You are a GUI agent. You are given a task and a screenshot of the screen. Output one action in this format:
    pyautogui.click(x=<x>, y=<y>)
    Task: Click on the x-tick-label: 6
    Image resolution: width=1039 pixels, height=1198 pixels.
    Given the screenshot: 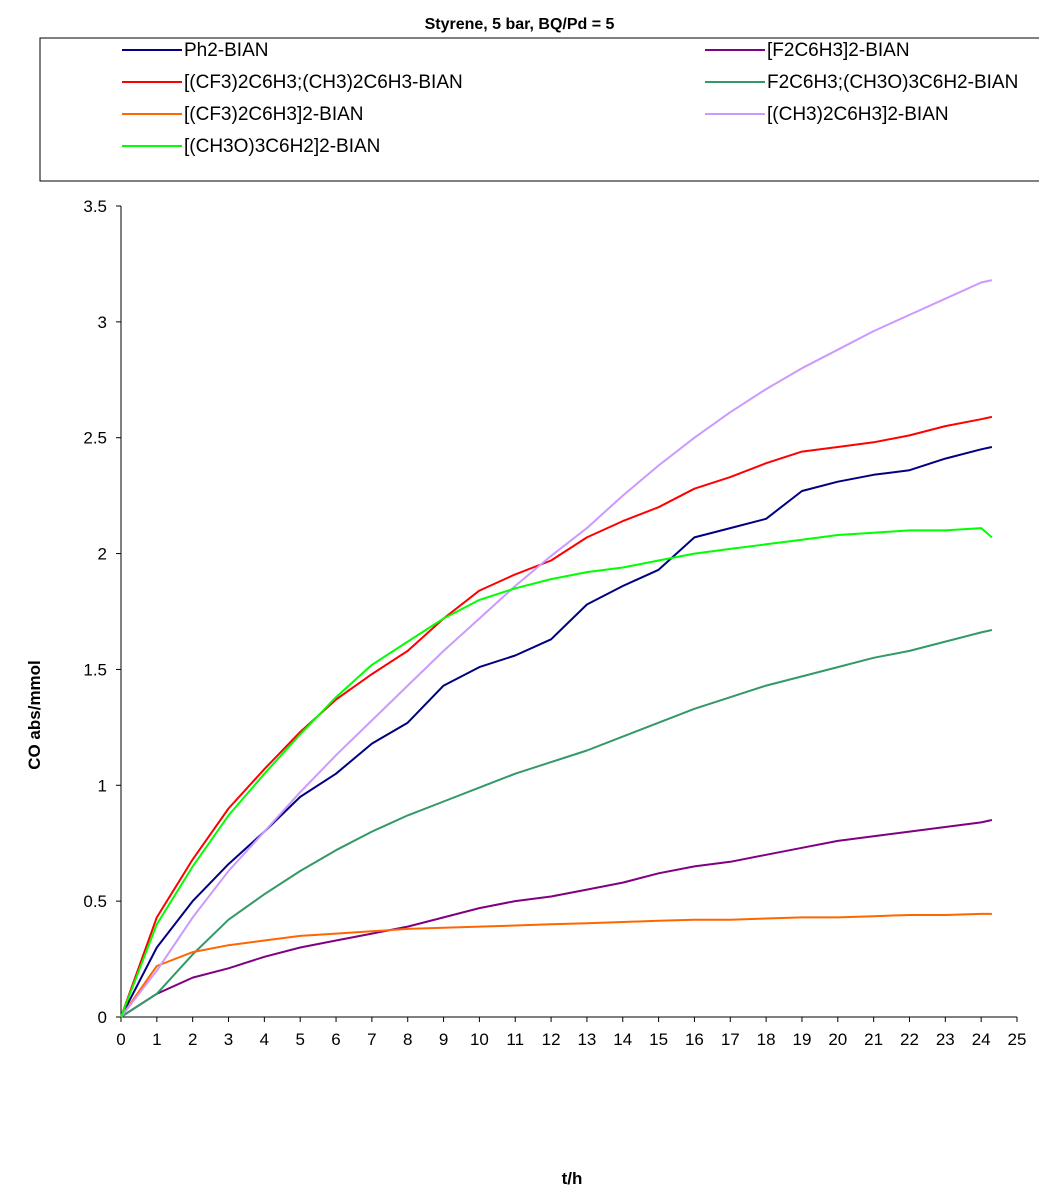 What is the action you would take?
    pyautogui.click(x=335, y=1039)
    